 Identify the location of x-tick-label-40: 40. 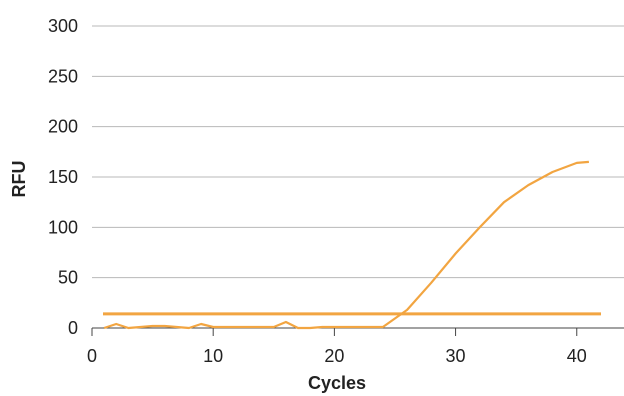
(577, 356).